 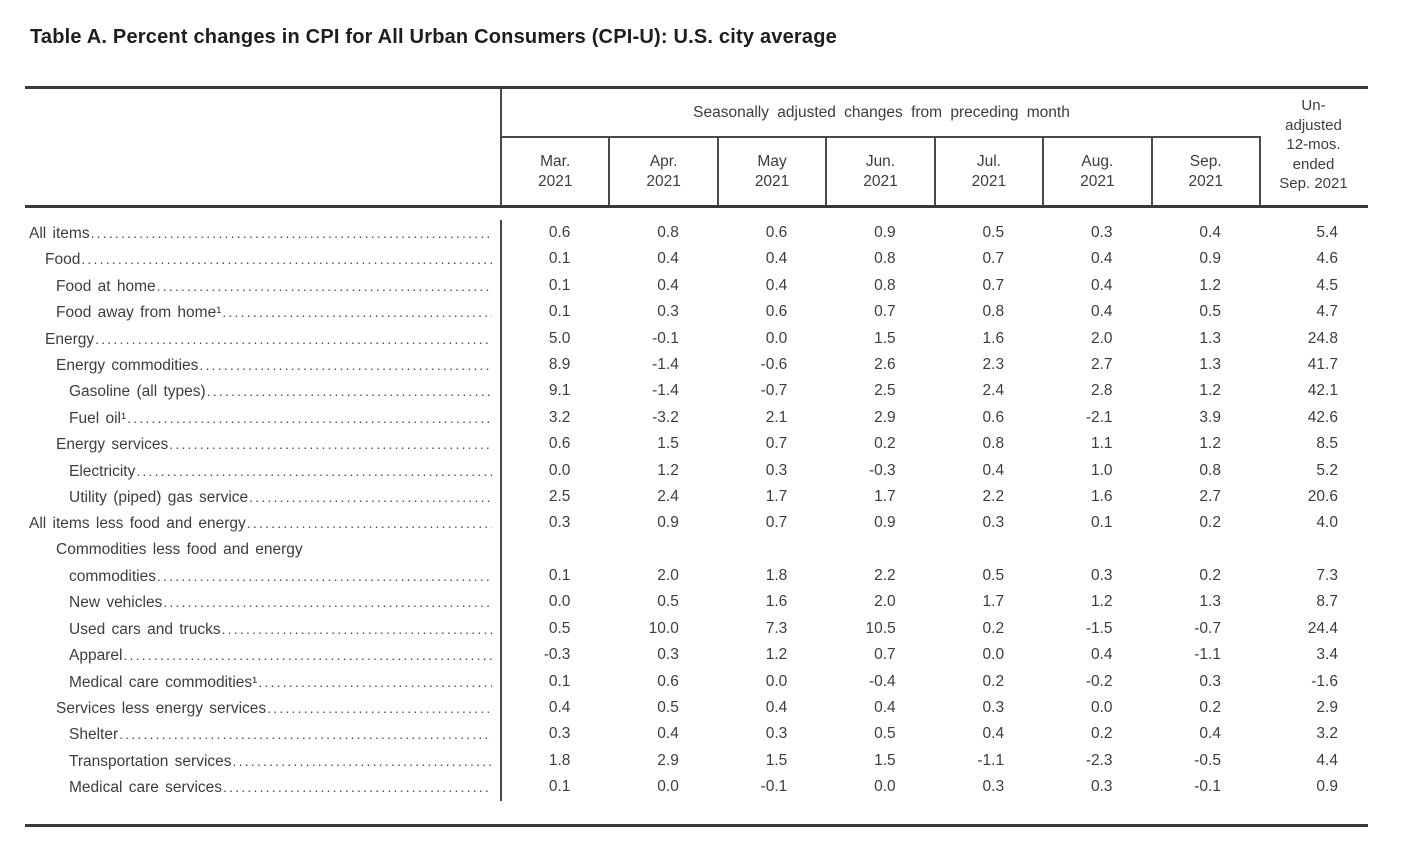 I want to click on row-label: Medical care commodities¹, so click(x=163, y=682).